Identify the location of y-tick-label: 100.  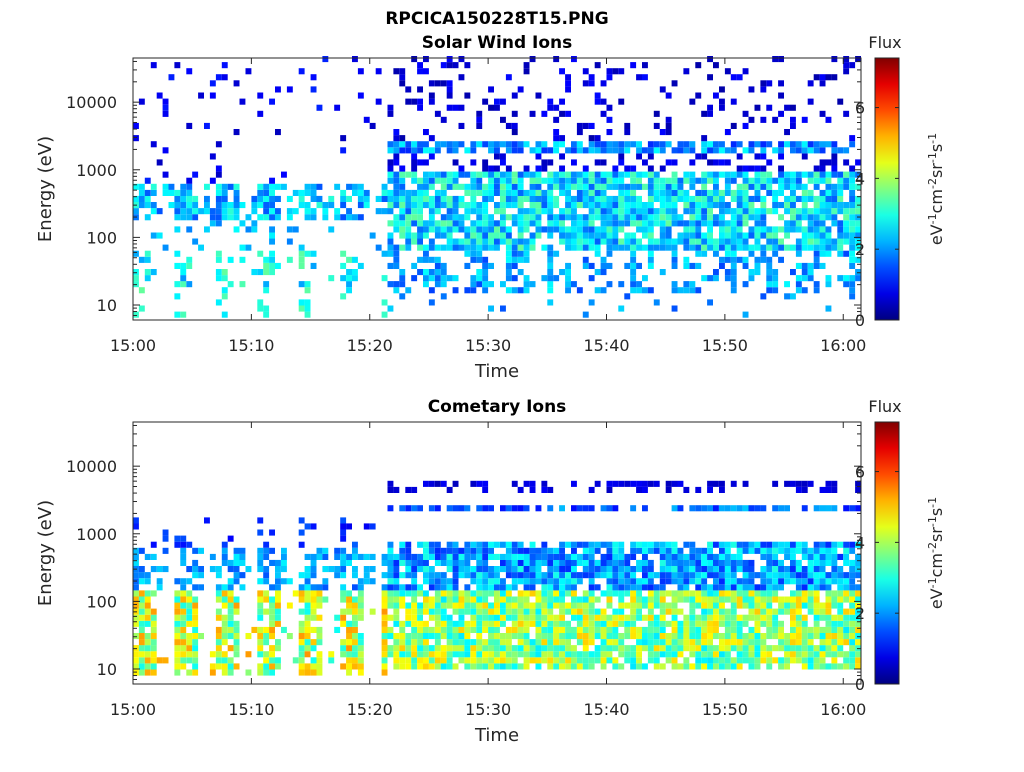
(101, 237).